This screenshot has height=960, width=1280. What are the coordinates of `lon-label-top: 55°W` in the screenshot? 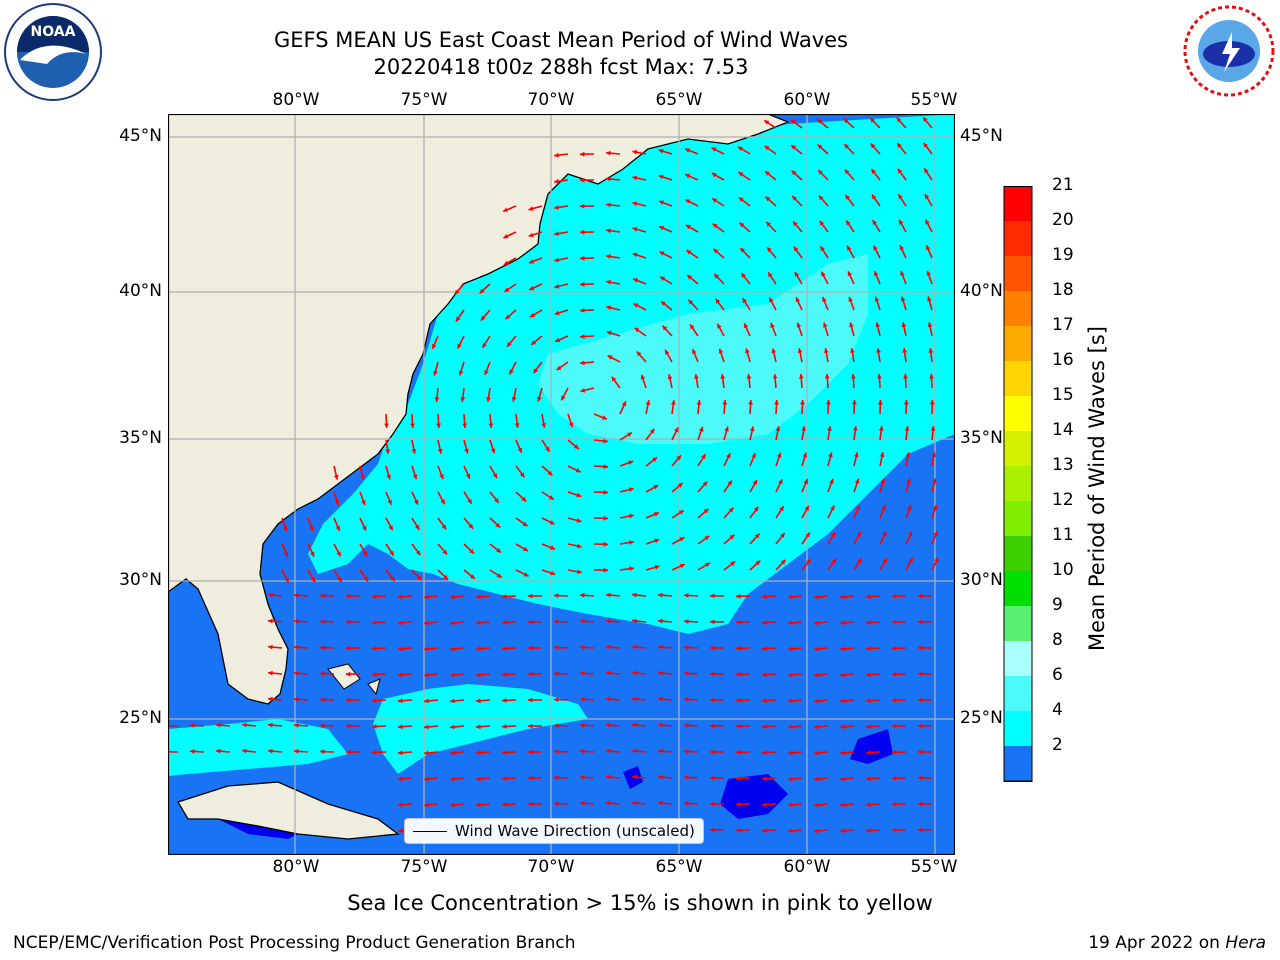 It's located at (934, 100).